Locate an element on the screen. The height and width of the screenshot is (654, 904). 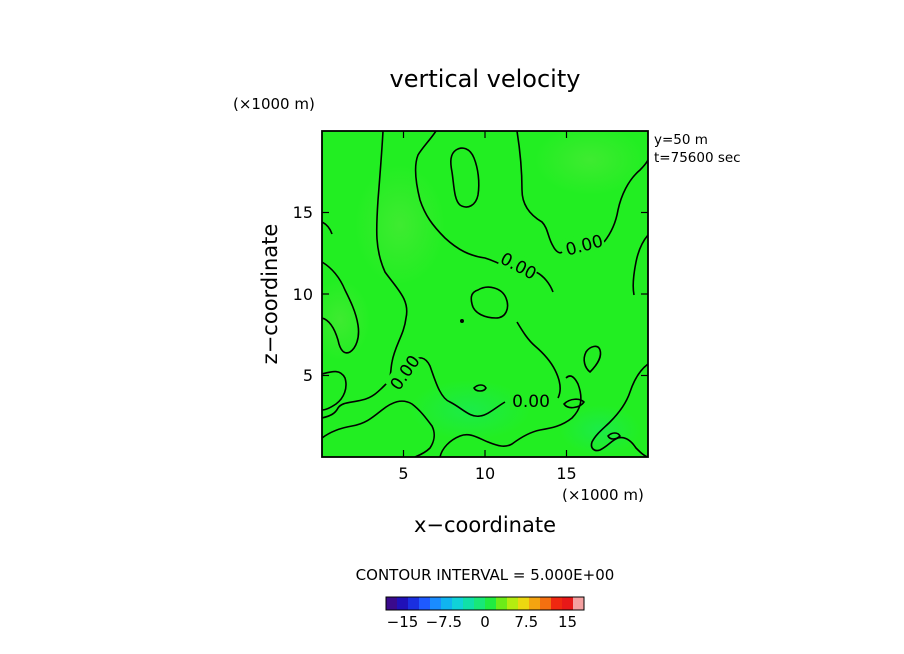
y-tick-label: 10 is located at coordinates (303, 294).